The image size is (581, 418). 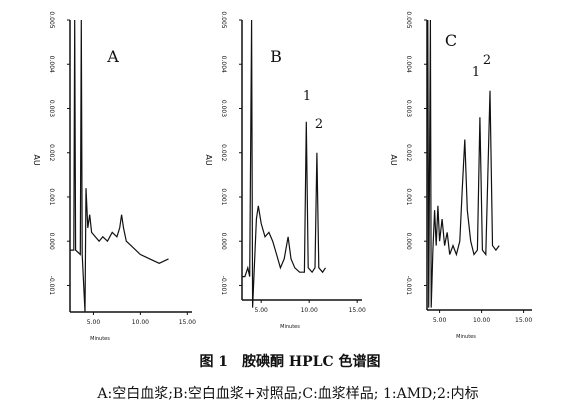 I want to click on panel-label: A, so click(x=112, y=56).